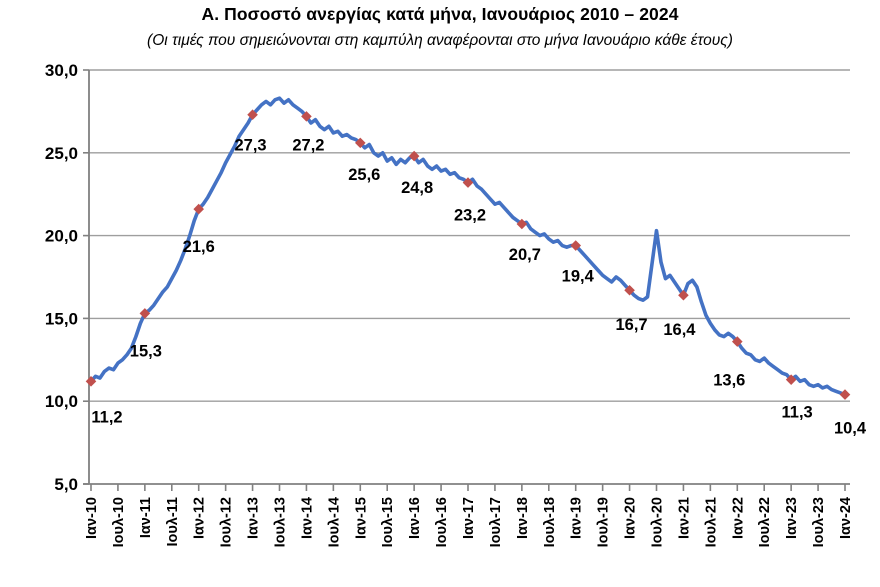 The image size is (880, 587). I want to click on x-tick-label: Ιουλ-19, so click(604, 522).